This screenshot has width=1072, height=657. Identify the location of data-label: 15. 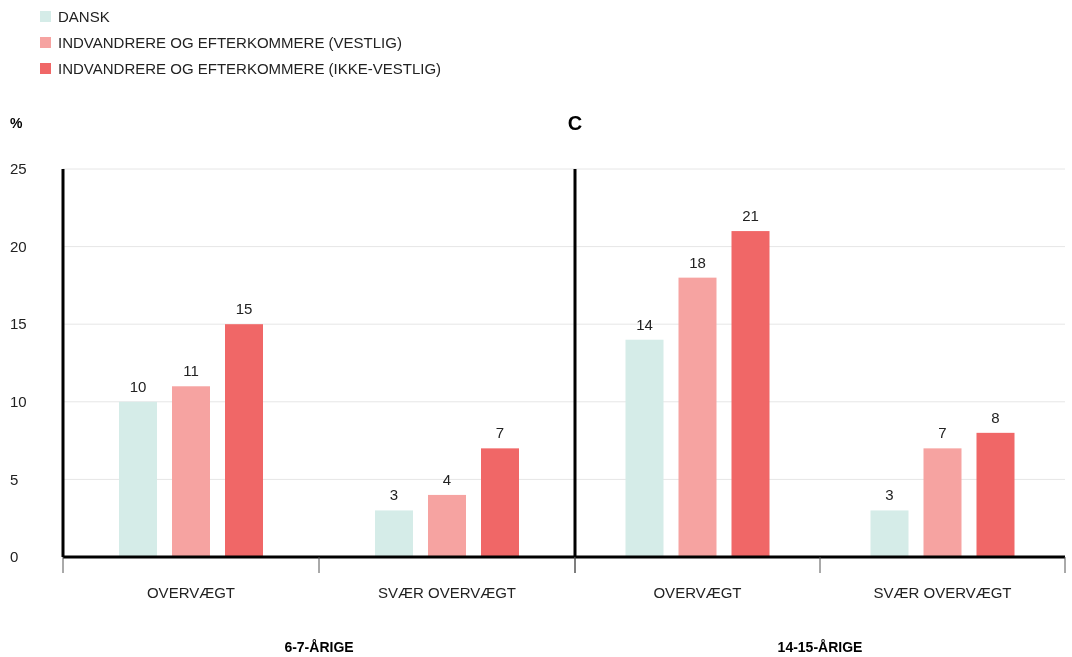
(244, 309).